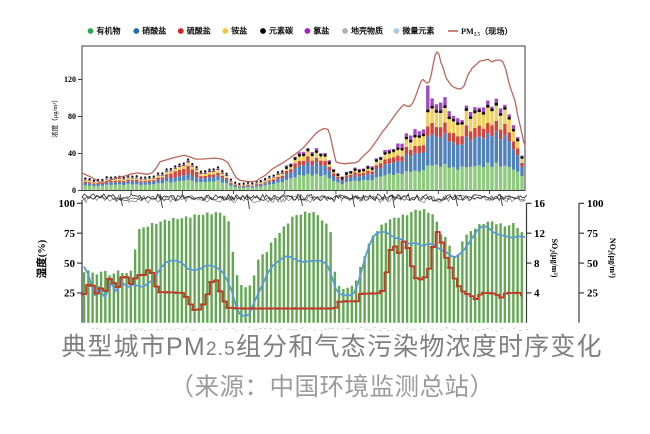 This screenshot has width=650, height=434. I want to click on svg-text: 浓度（μg/m³）, so click(54, 117).